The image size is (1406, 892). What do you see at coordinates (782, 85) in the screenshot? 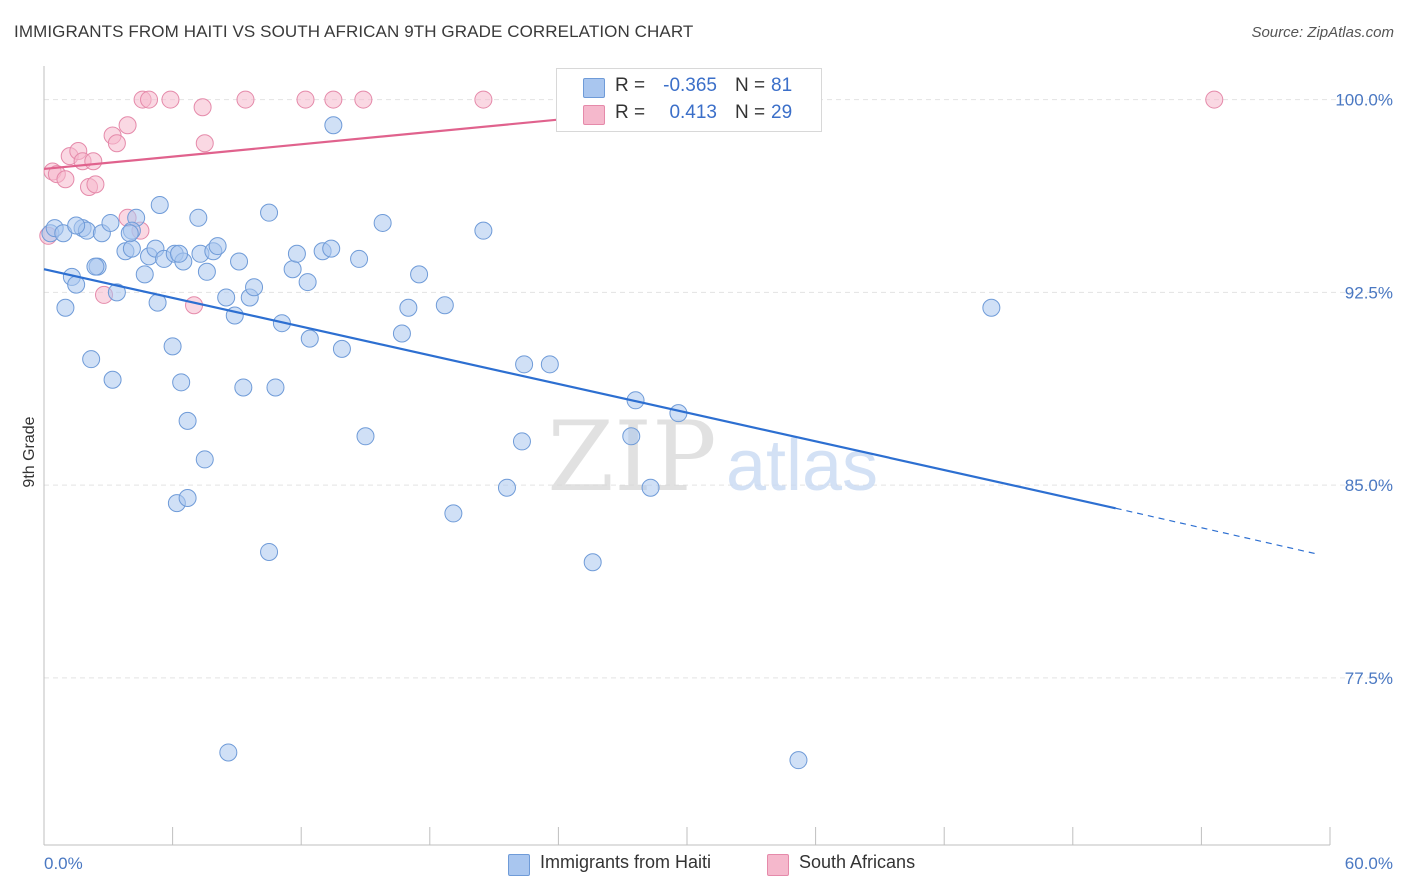
I see `legend-n-value: 81` at bounding box center [782, 85].